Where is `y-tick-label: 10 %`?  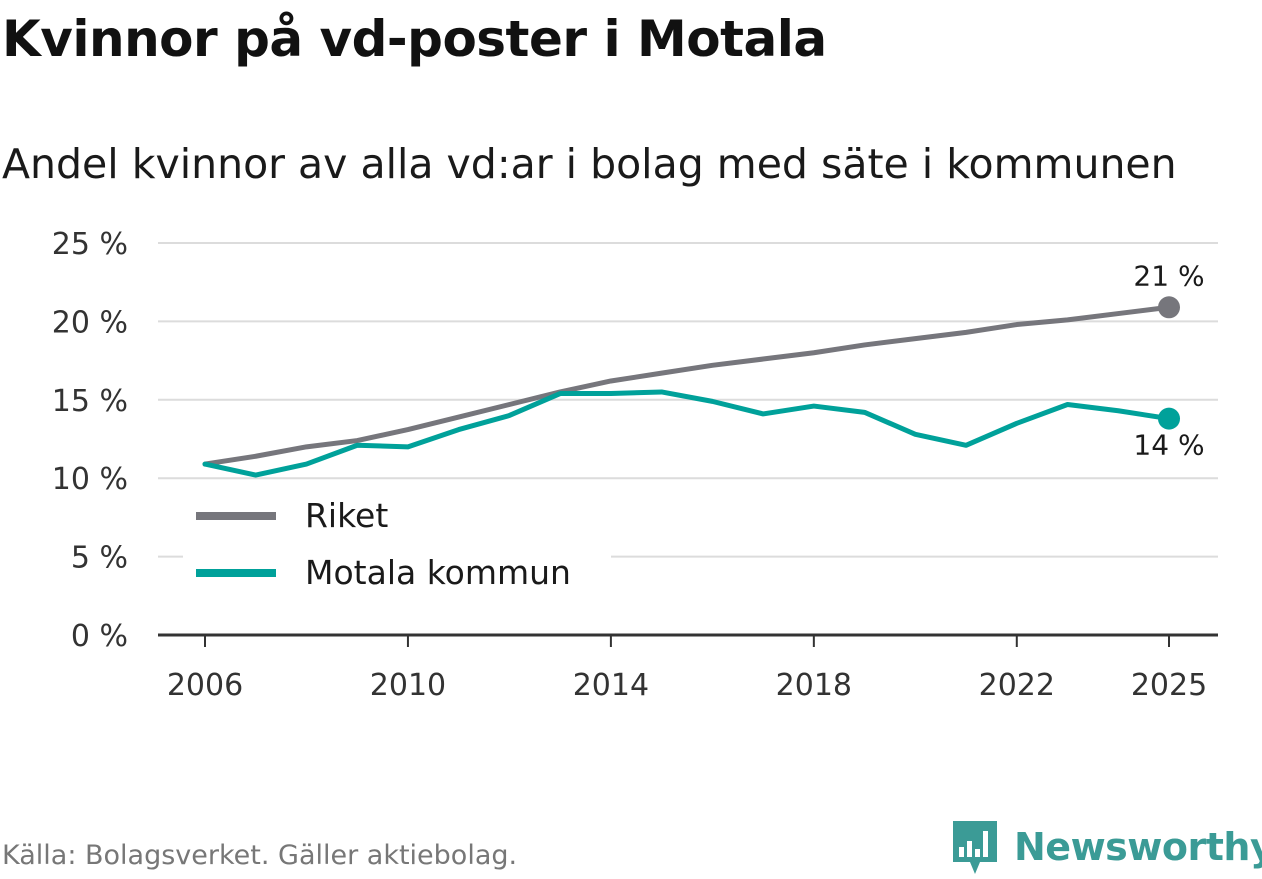
y-tick-label: 10 % is located at coordinates (90, 479).